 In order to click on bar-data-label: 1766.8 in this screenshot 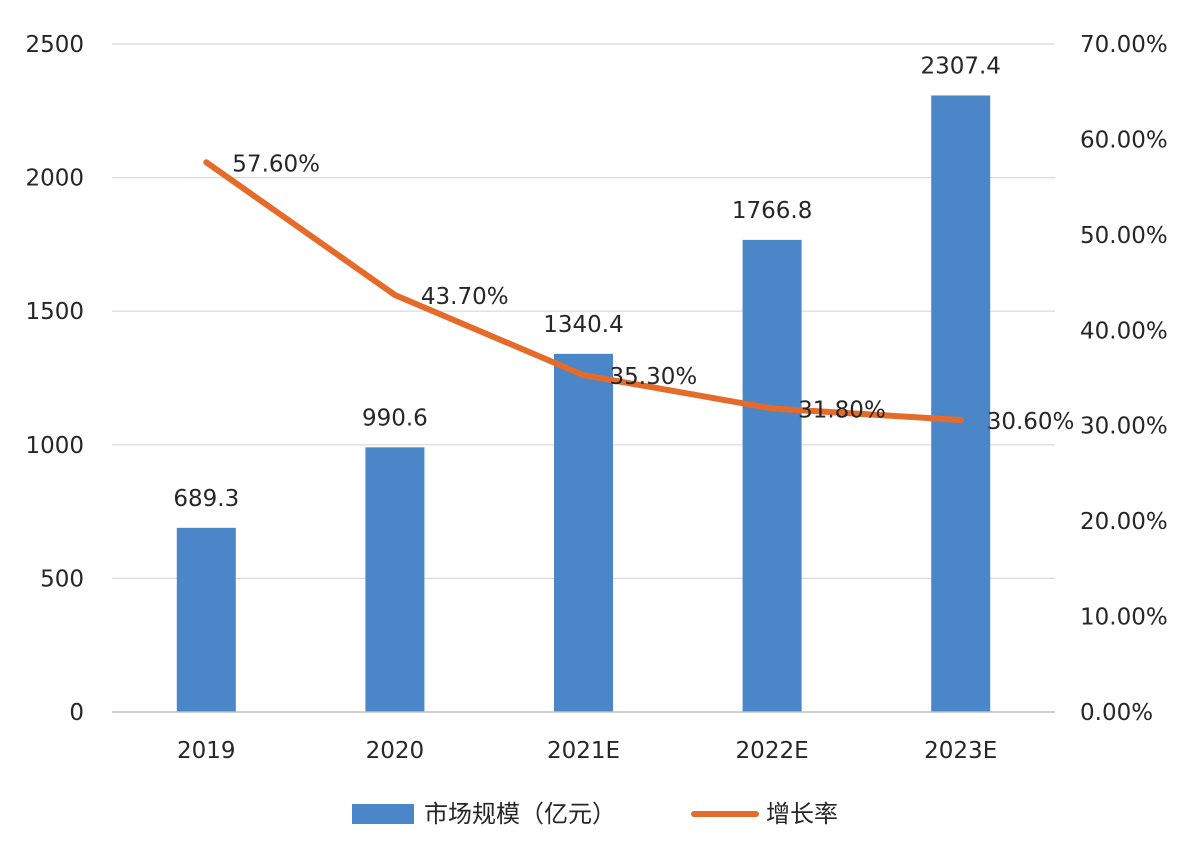, I will do `click(772, 211)`.